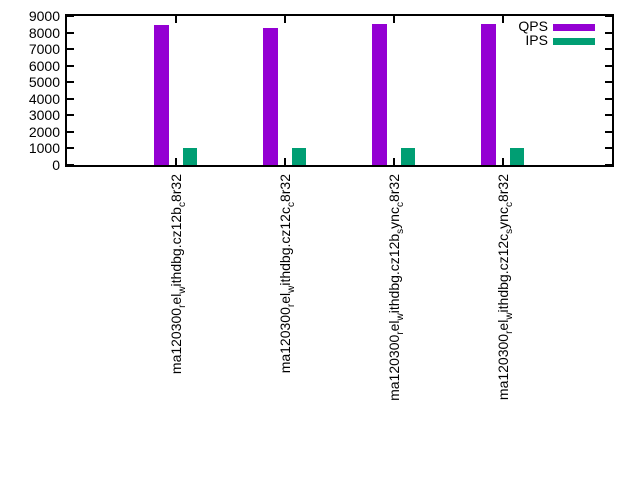  I want to click on y-tick-label: 7000, so click(44, 49).